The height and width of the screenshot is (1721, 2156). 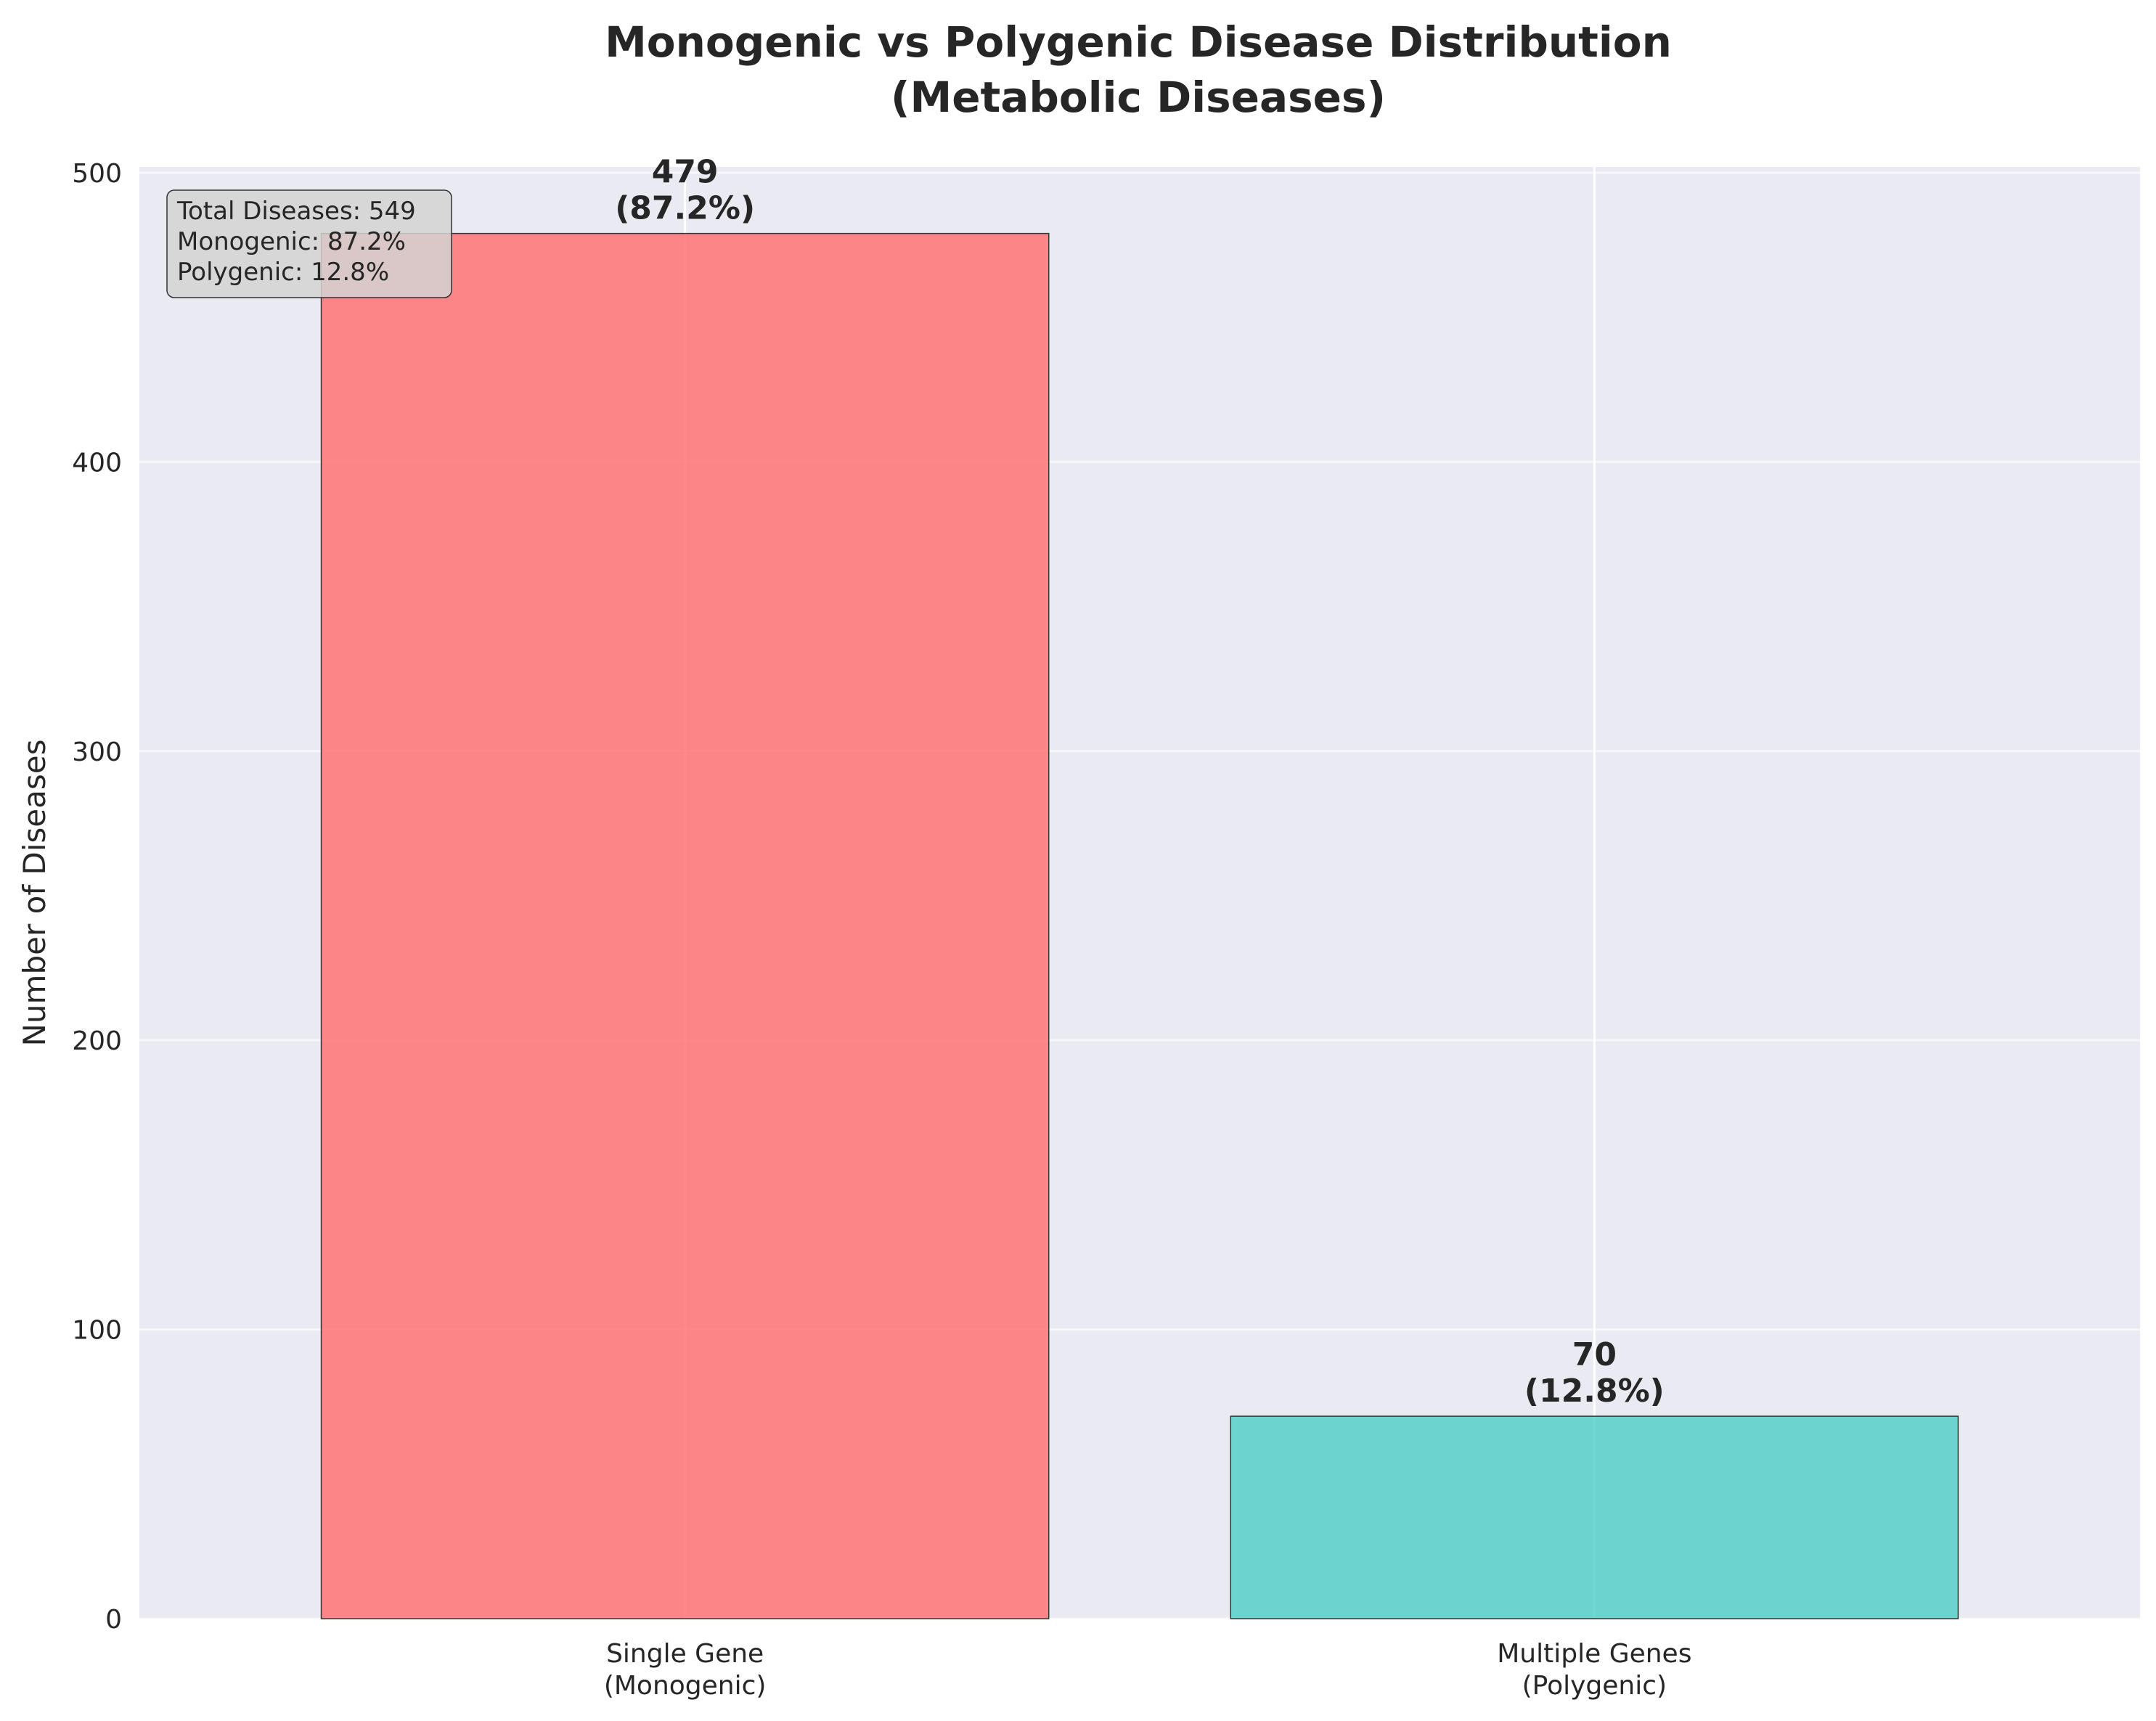 I want to click on x-tick-label: Multiple Genes (Polygenic), so click(x=1594, y=1670).